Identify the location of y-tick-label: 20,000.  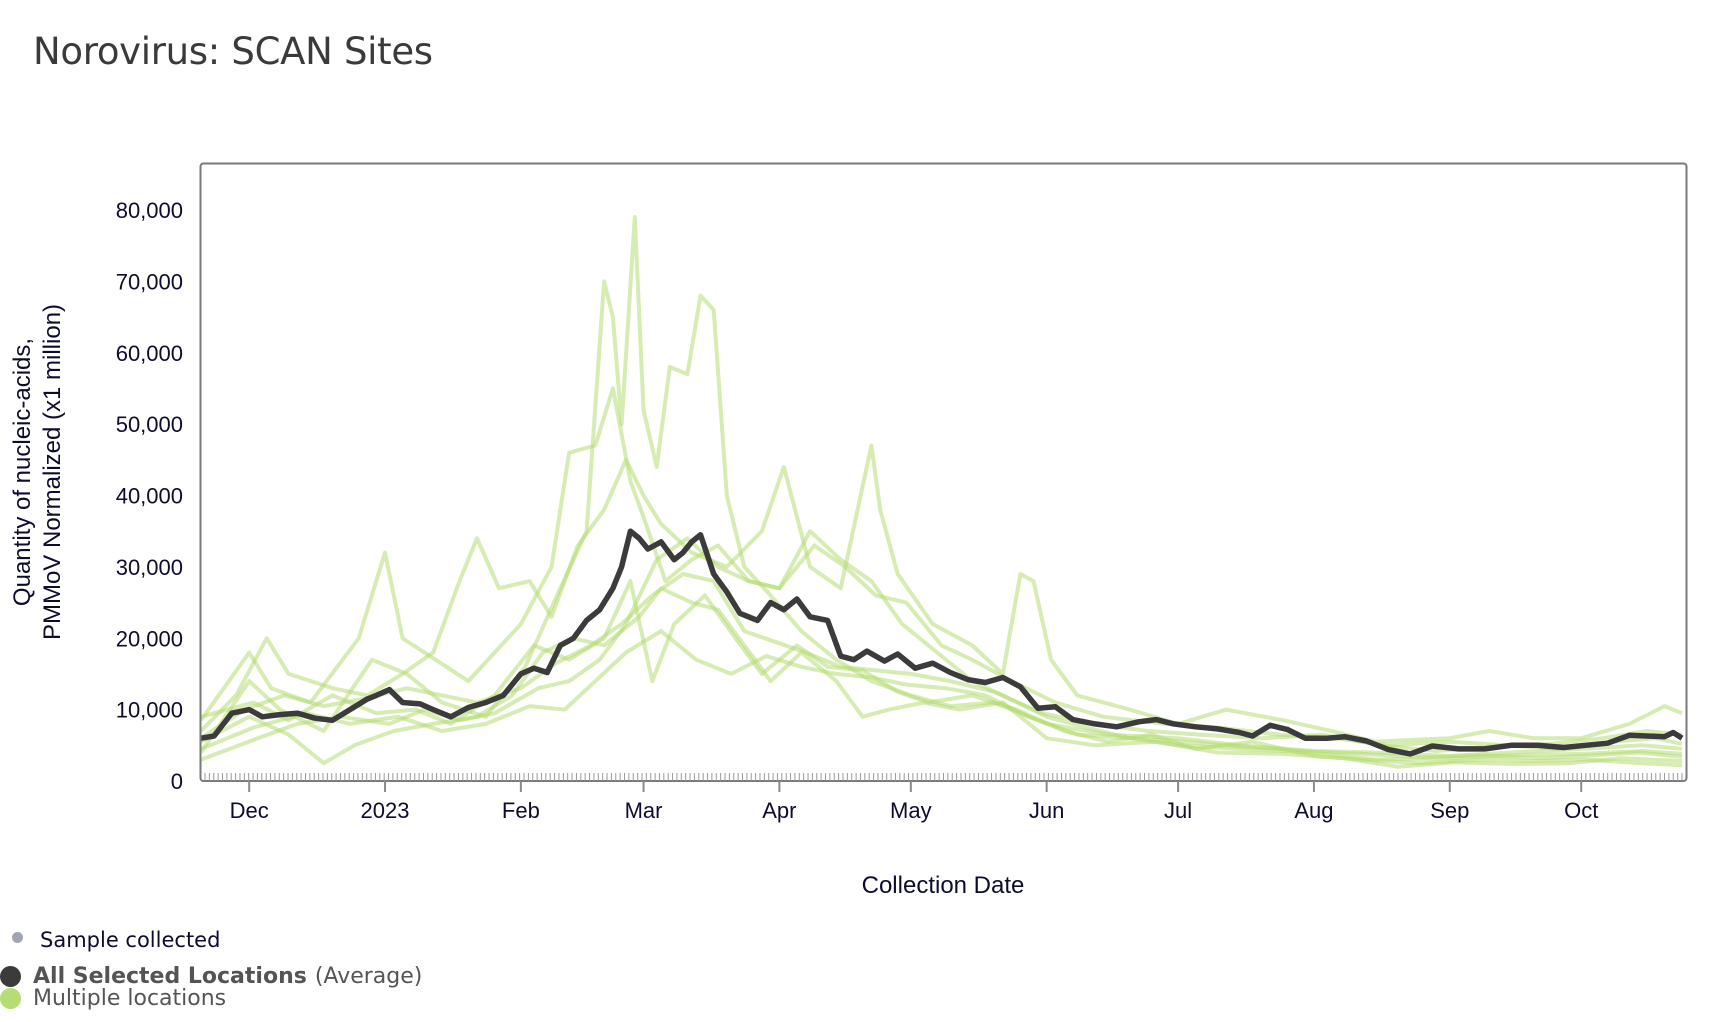
(149, 638).